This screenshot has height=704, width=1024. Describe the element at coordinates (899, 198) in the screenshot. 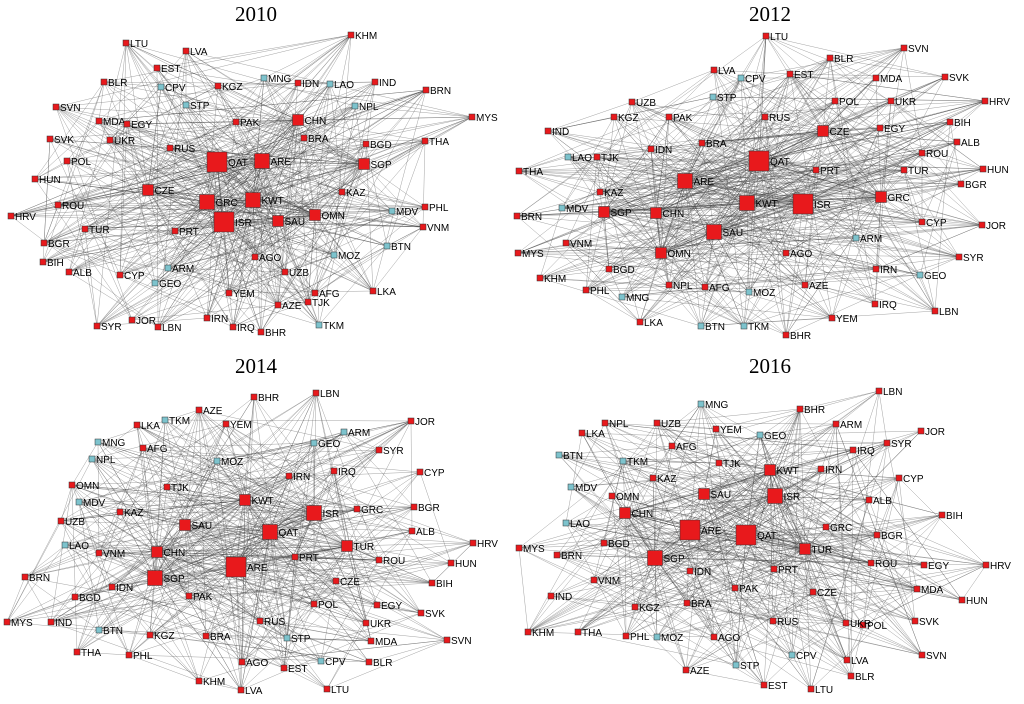

I see `node-label: GRC` at that location.